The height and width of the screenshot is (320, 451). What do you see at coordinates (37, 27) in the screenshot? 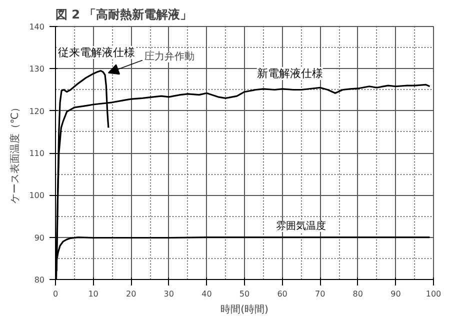
I see `y-tick-label: 140` at bounding box center [37, 27].